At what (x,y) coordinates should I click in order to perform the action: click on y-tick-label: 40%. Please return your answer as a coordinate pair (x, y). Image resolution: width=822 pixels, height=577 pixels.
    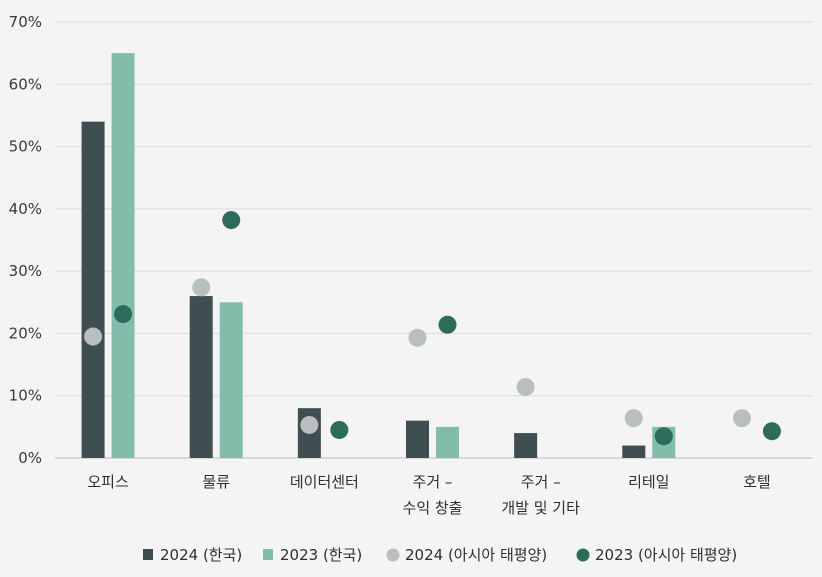
    Looking at the image, I should click on (25, 209).